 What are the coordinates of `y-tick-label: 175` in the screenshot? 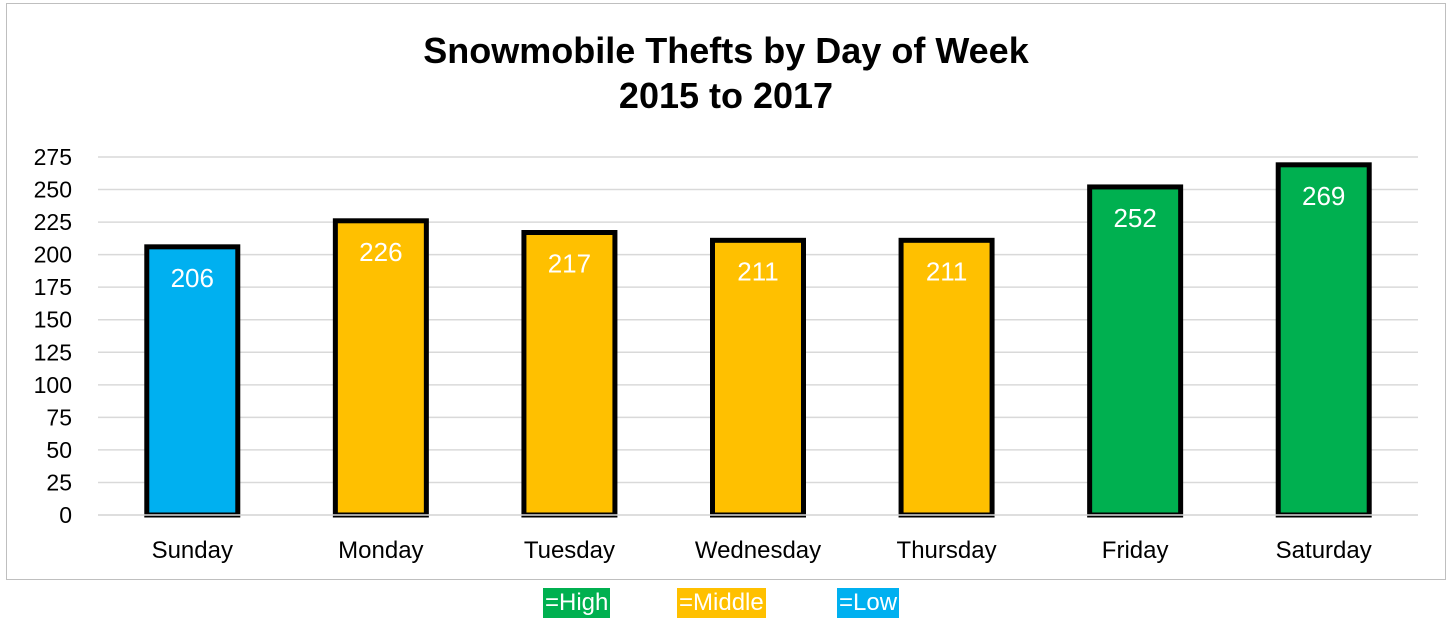 It's located at (53, 287).